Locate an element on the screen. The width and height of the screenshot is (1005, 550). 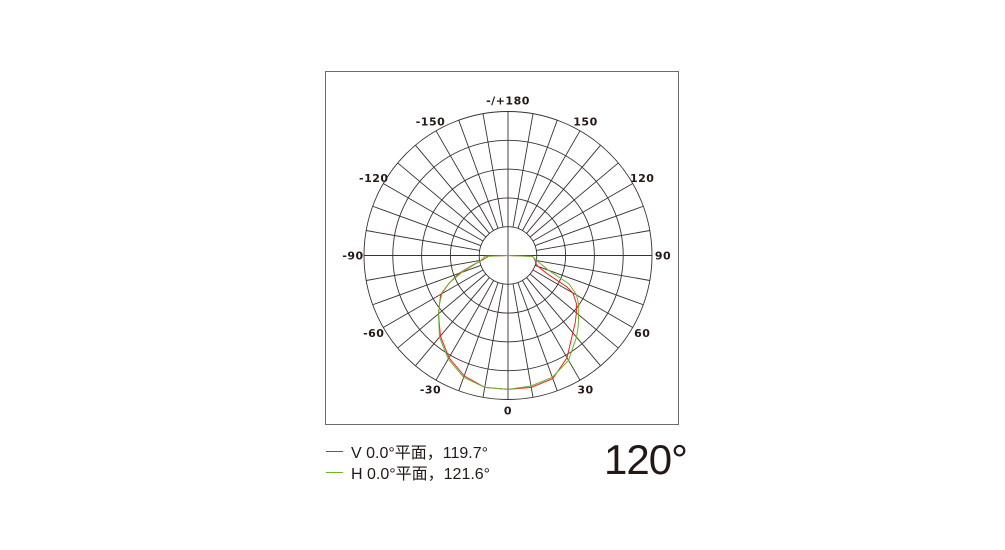
legend-swatch-red is located at coordinates (334, 451).